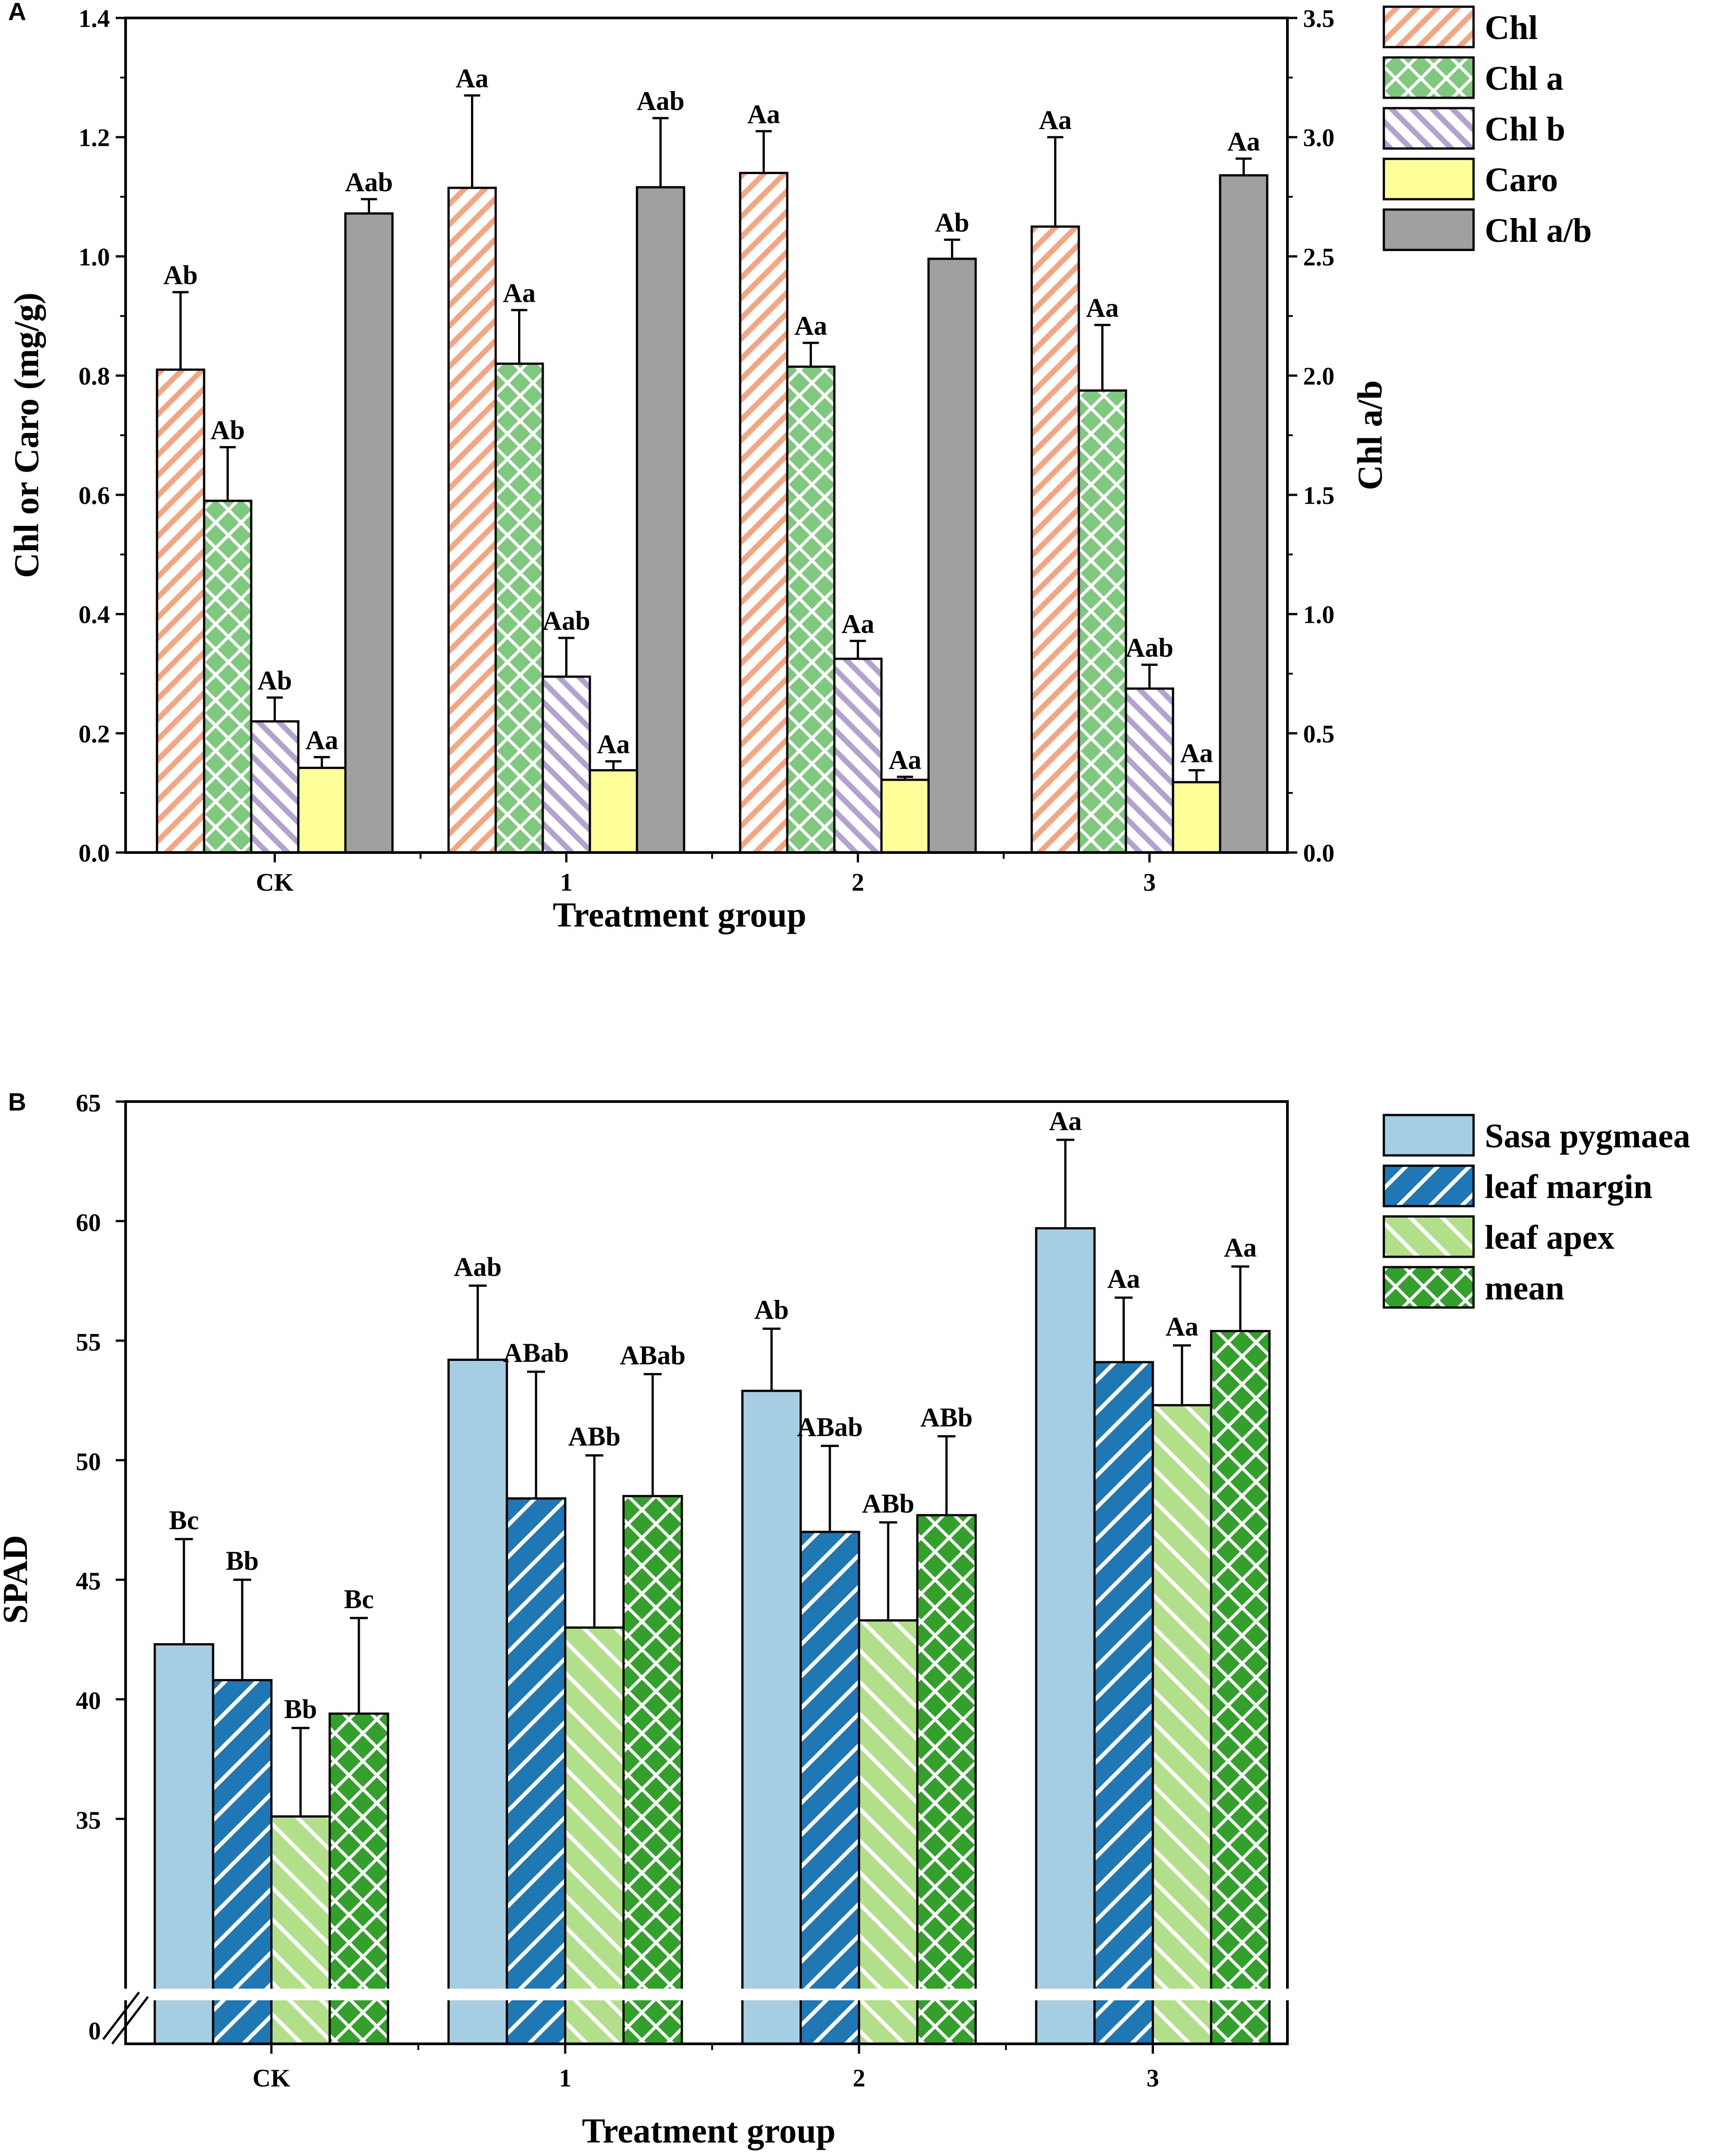 The width and height of the screenshot is (1727, 2156). I want to click on a-xtick-label-1: 1, so click(566, 883).